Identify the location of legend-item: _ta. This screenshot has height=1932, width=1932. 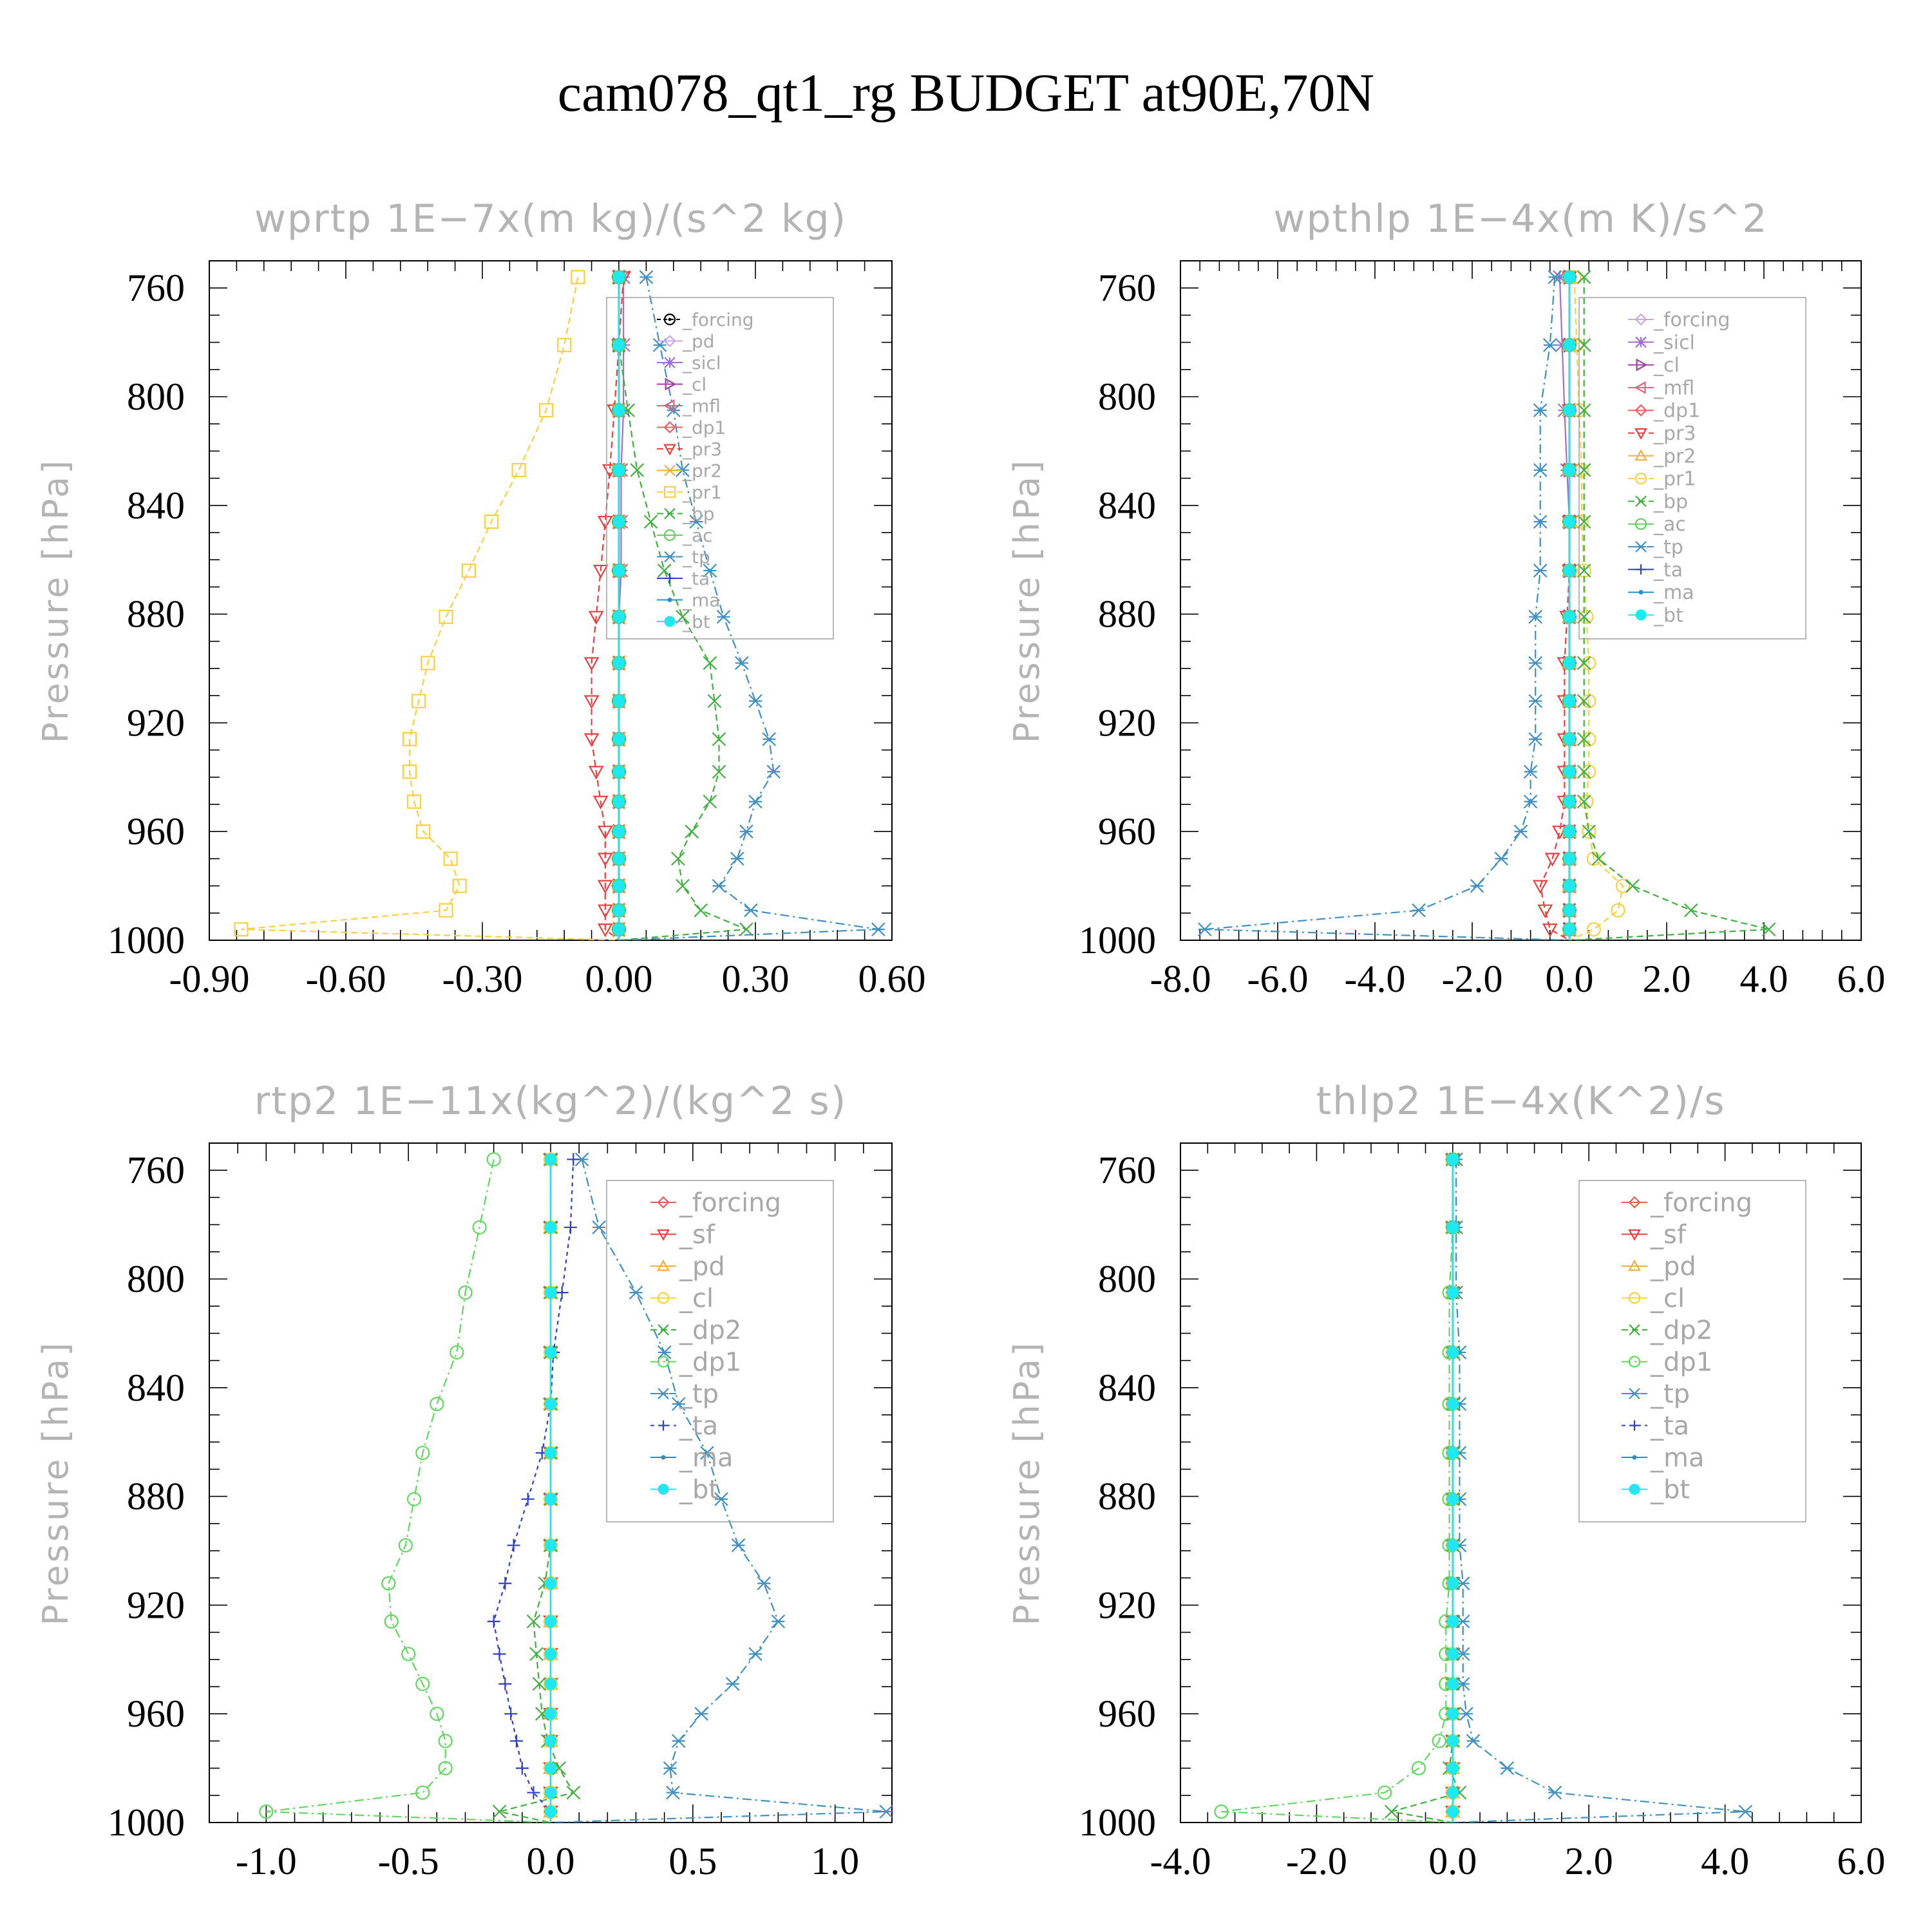
(1655, 1426).